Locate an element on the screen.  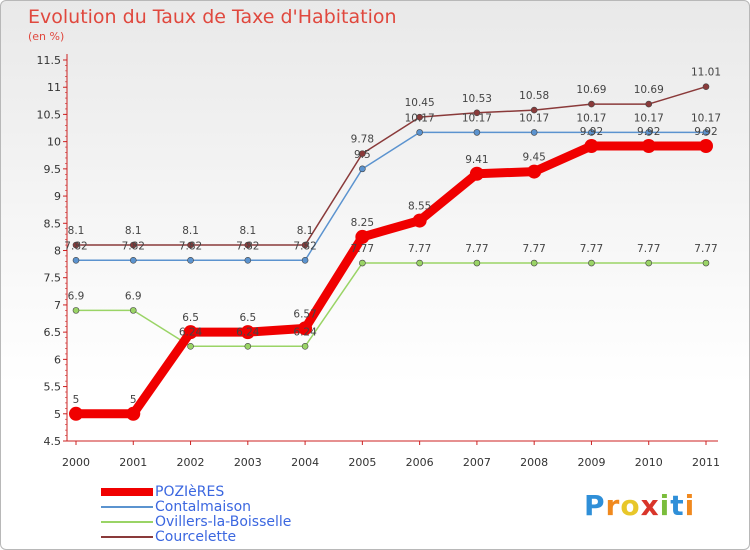
data-label: 11.01 is located at coordinates (706, 73).